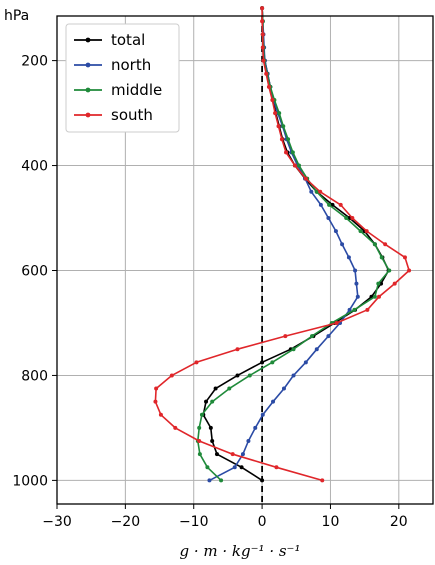 This screenshot has height=565, width=435. What do you see at coordinates (128, 40) in the screenshot?
I see `legend-label-total: total` at bounding box center [128, 40].